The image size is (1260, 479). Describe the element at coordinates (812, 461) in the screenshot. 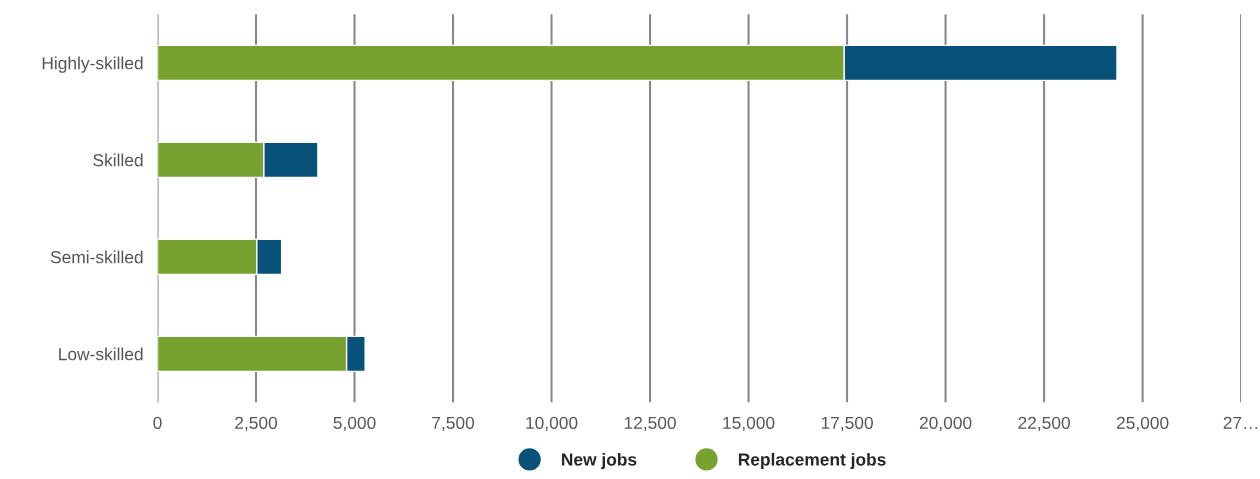

I see `legend-label: Replacement jobs` at that location.